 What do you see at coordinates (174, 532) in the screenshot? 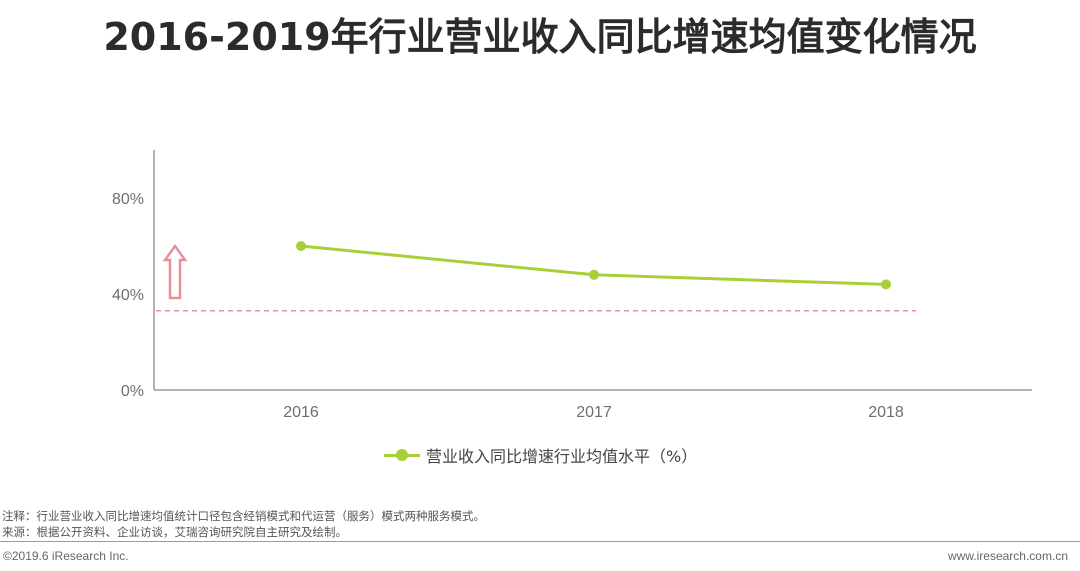
I see `chart-source: 来源：根据公开资料、企业访谈，艾瑞咨询研究院自主研究及绘制。` at bounding box center [174, 532].